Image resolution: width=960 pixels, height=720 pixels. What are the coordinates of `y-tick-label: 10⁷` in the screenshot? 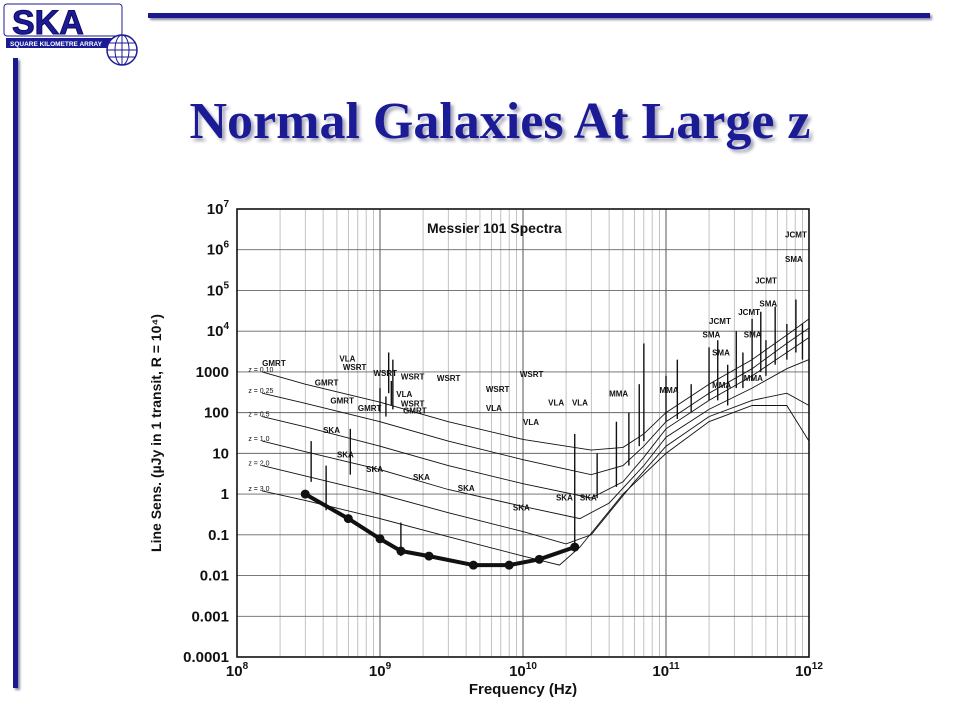 It's located at (218, 208).